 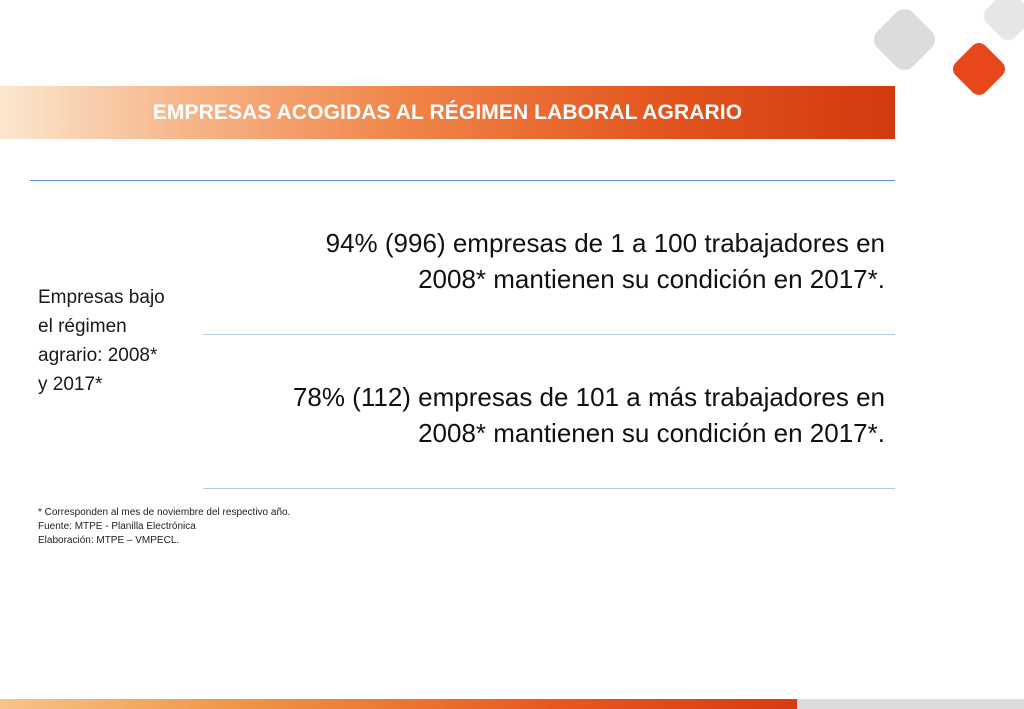 I want to click on table-row-divider, so click(x=549, y=334).